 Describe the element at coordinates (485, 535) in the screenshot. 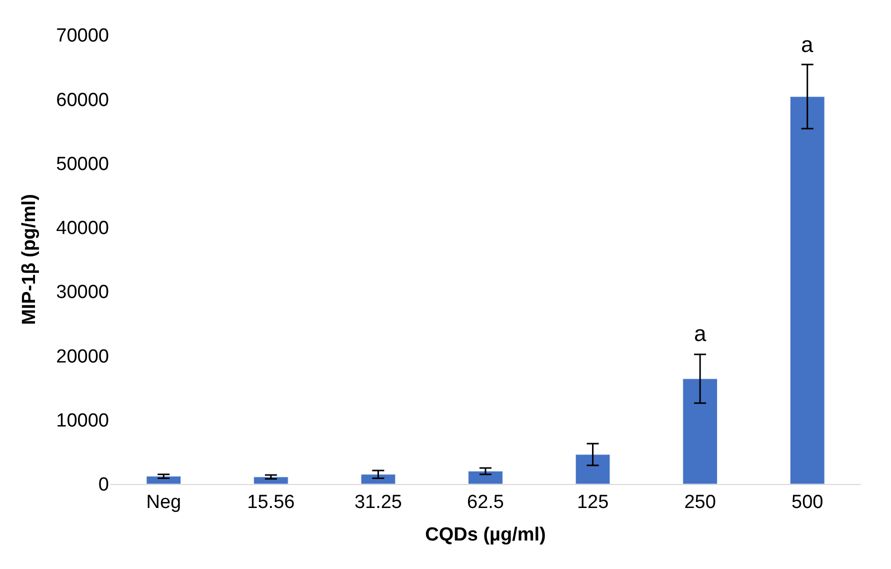

I see `x-axis-title: CQDs (µg/ml)` at that location.